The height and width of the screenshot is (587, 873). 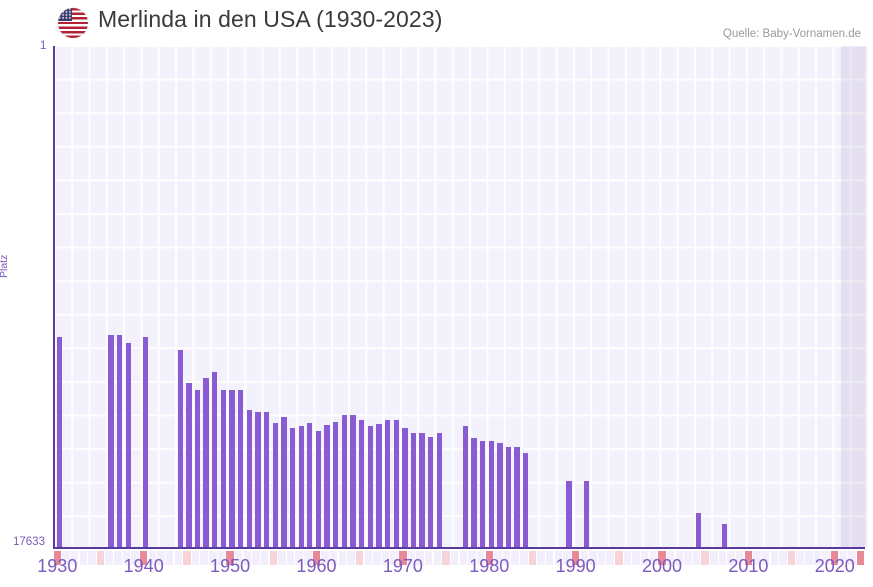 What do you see at coordinates (791, 34) in the screenshot?
I see `source-label: Quelle: Baby-Vornamen.de` at bounding box center [791, 34].